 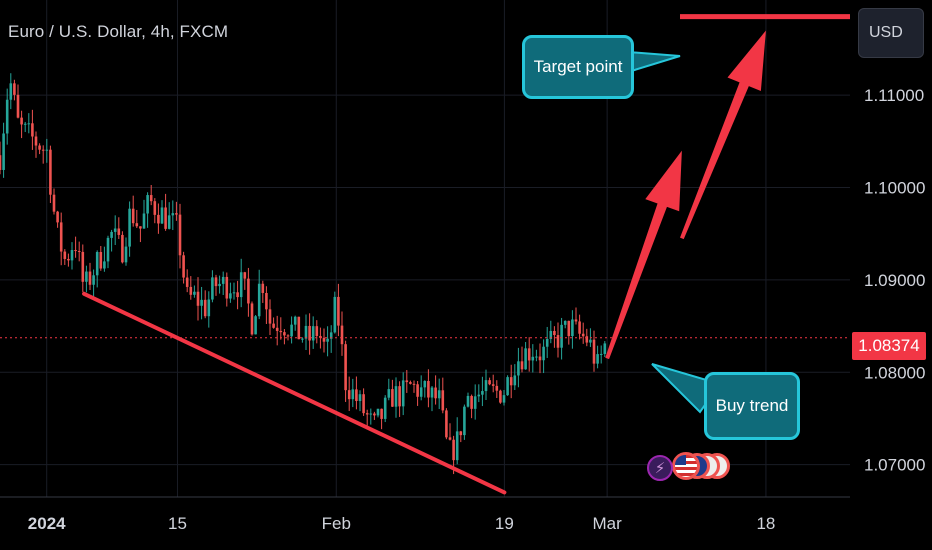 I want to click on current-price-tag: 1.08374, so click(x=889, y=346).